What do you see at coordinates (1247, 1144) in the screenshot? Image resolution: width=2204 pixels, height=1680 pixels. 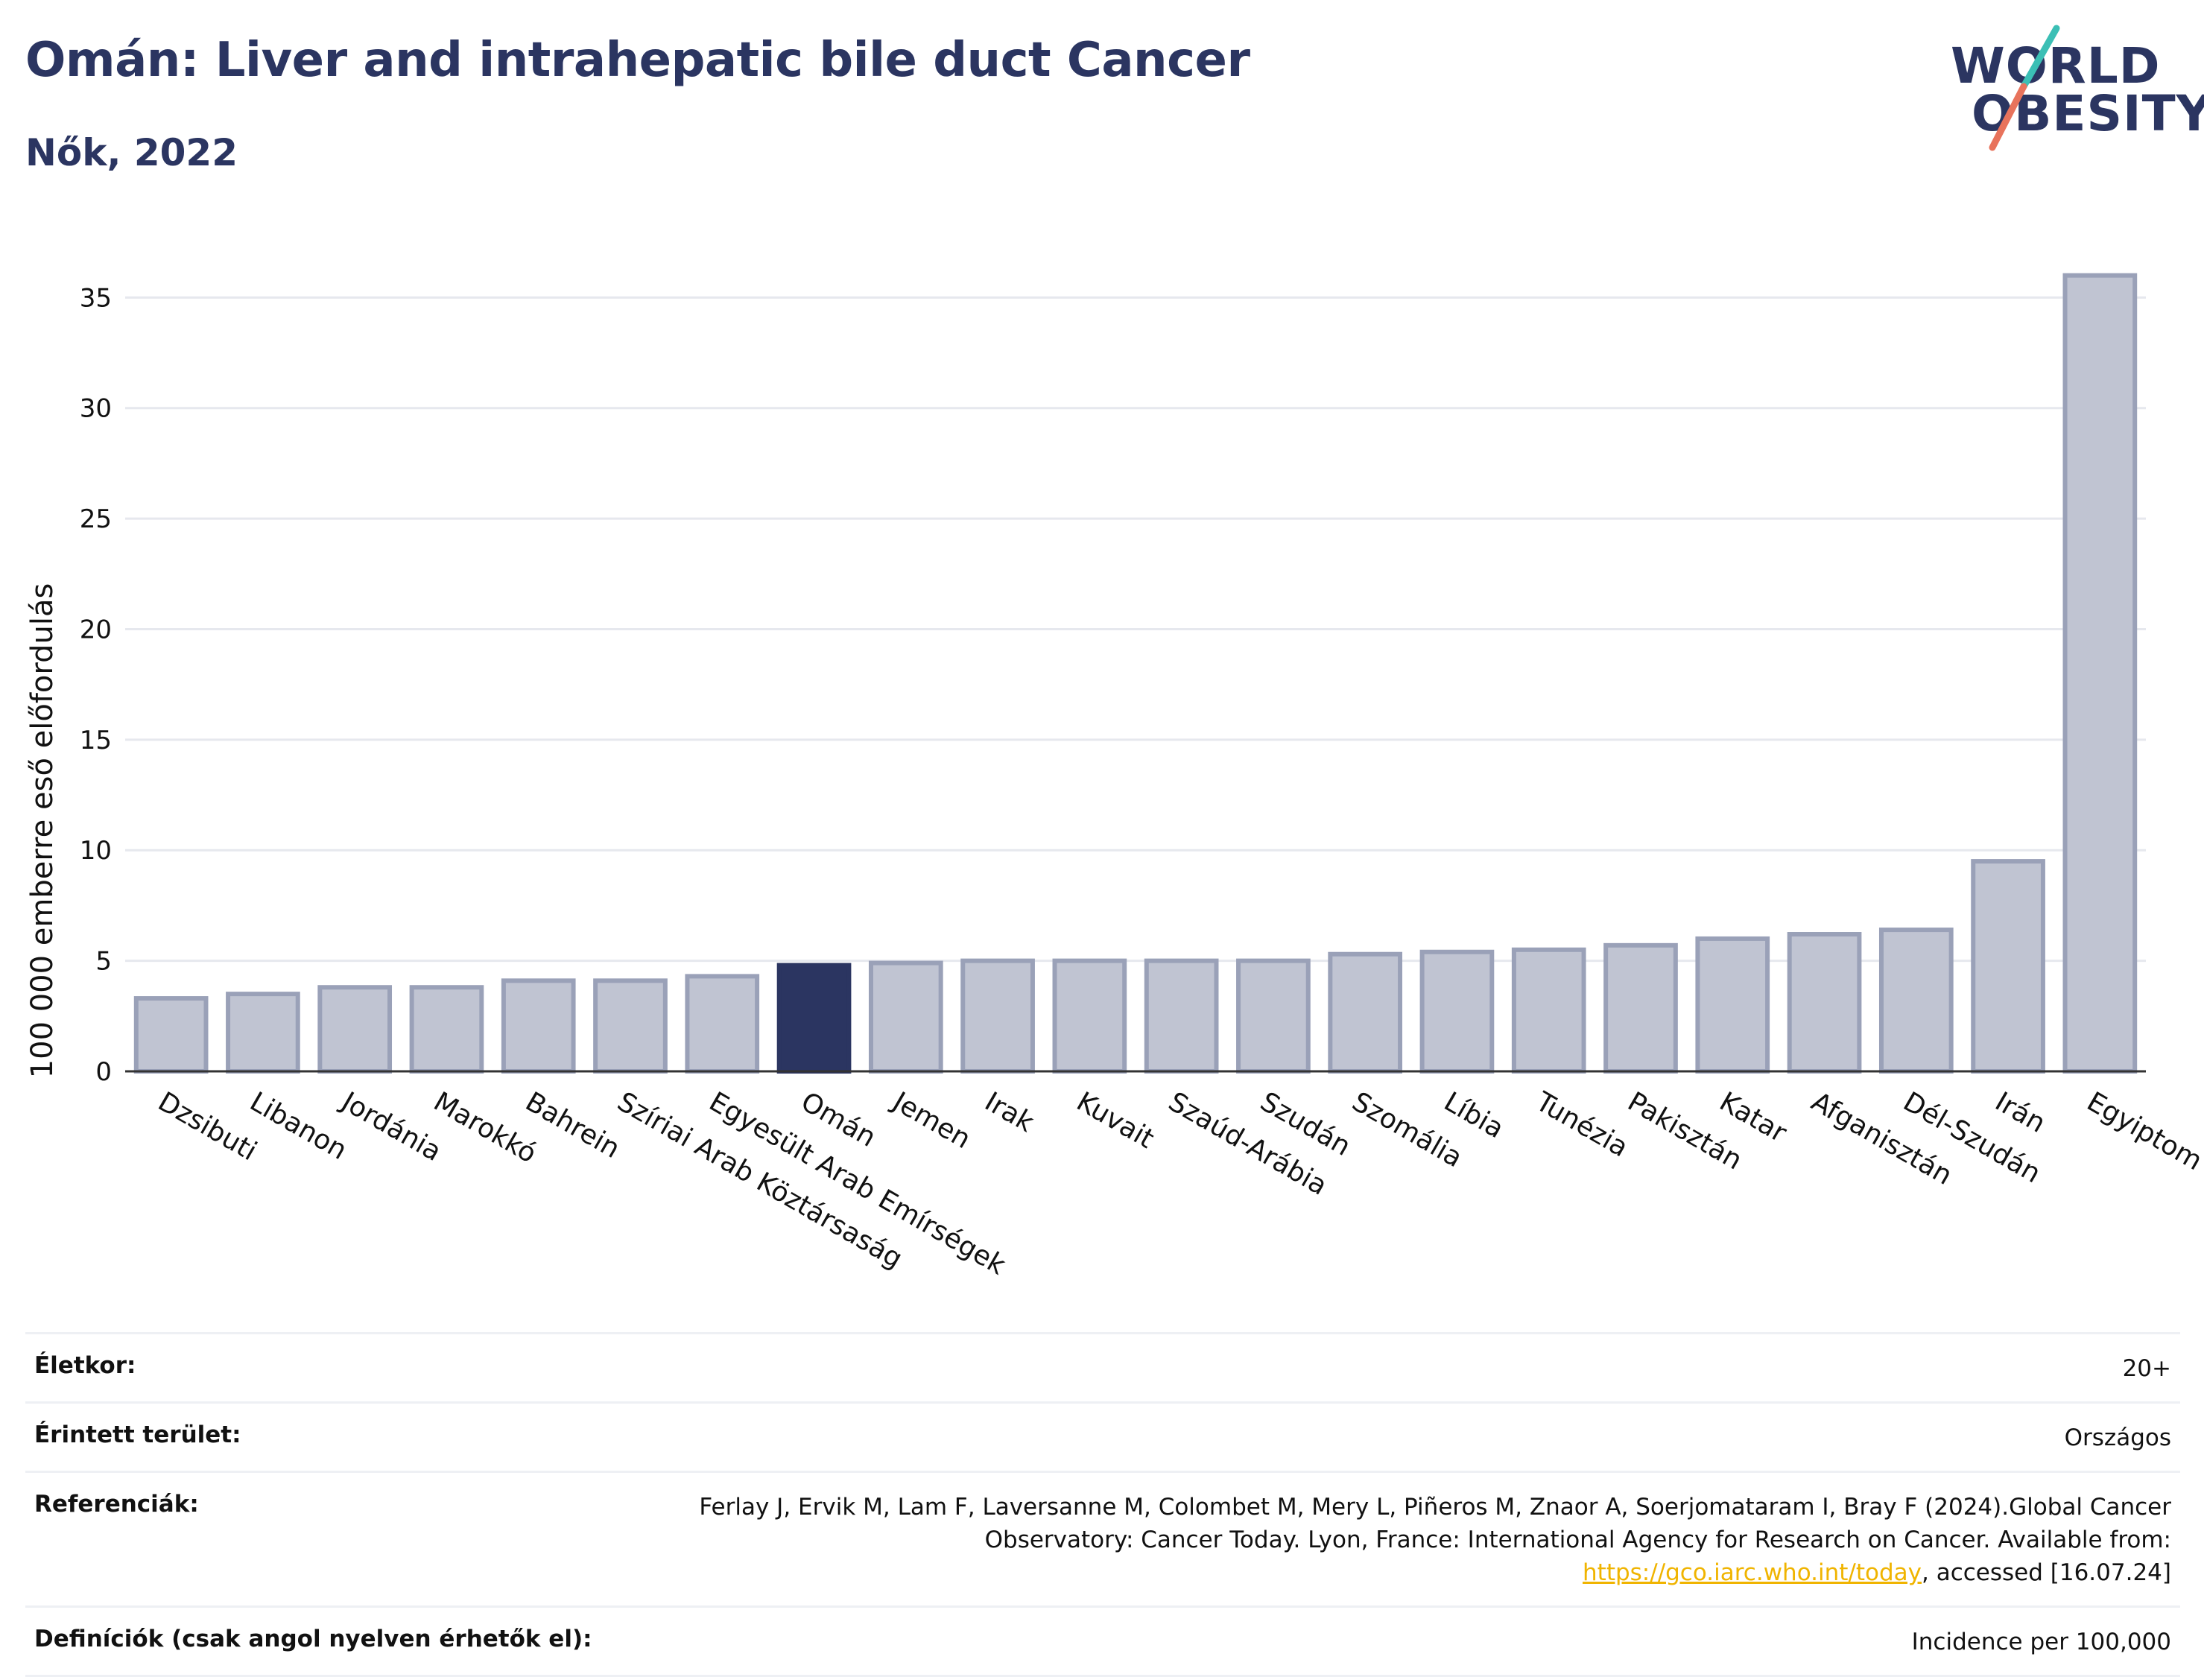 I see `x-tick-label: Szaúd-Arábia` at bounding box center [1247, 1144].